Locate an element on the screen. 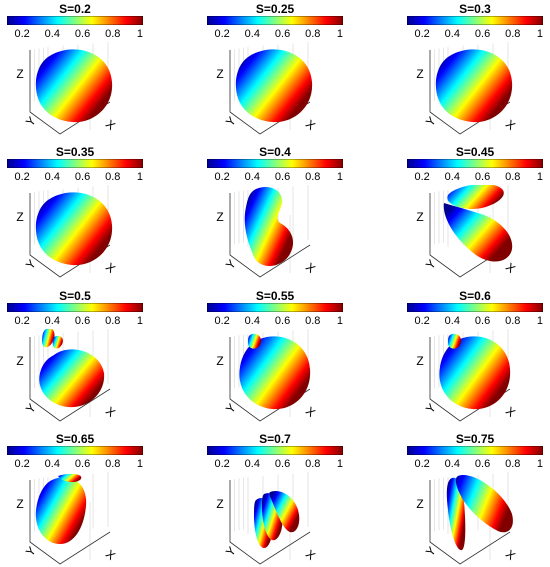 The image size is (550, 567). panel-title: S=0.75 is located at coordinates (475, 439).